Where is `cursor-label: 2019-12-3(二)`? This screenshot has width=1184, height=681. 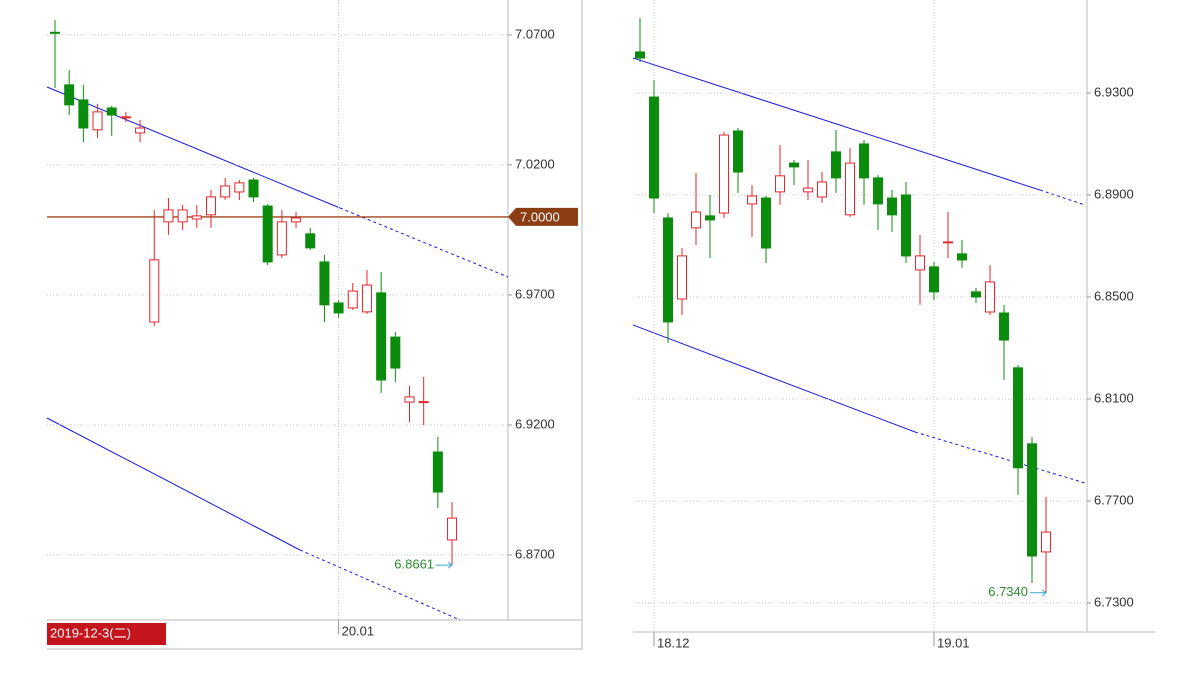 cursor-label: 2019-12-3(二) is located at coordinates (90, 632).